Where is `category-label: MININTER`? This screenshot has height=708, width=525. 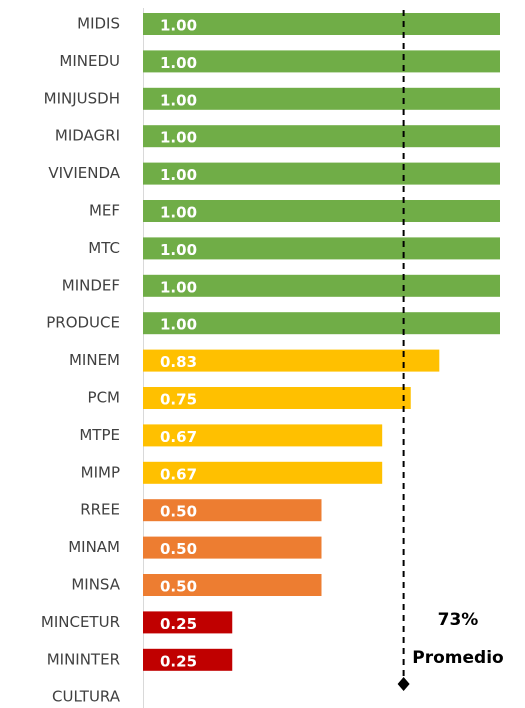
category-label: MININTER is located at coordinates (83, 659).